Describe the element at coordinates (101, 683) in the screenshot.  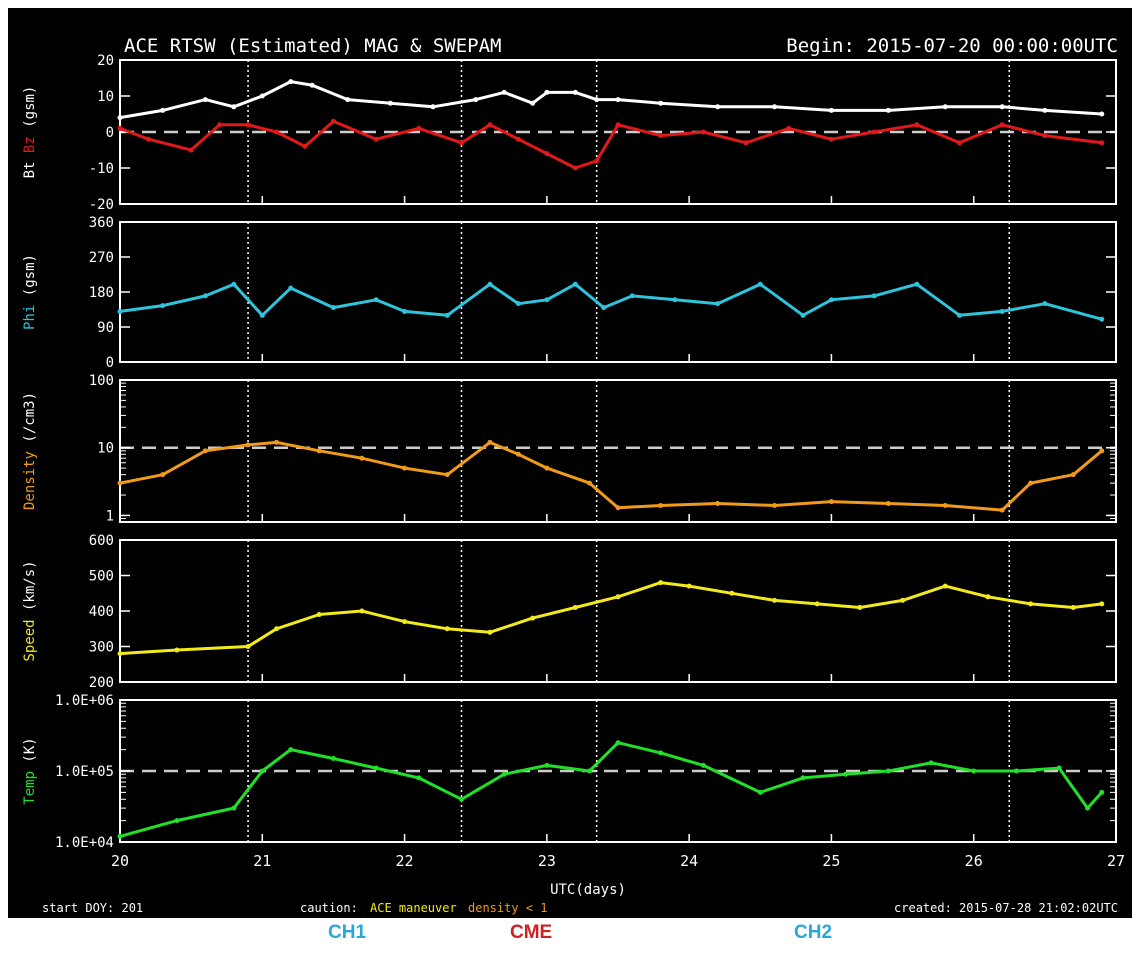
I see `y-tick-label-speed-4: 200` at that location.